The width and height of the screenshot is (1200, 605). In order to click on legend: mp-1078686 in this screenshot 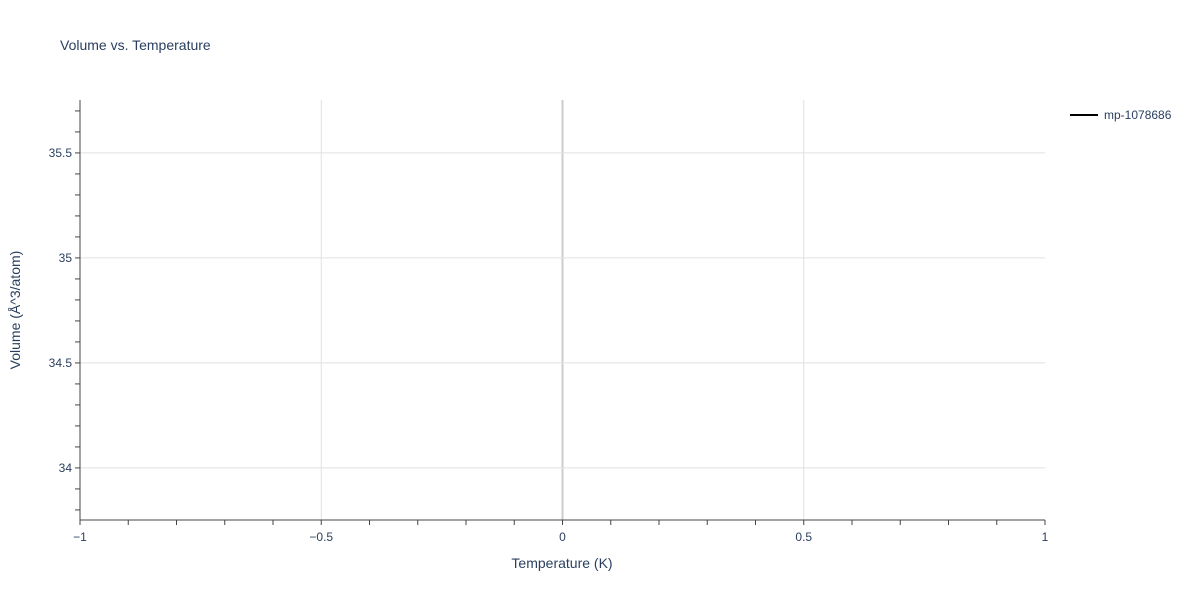, I will do `click(1121, 115)`.